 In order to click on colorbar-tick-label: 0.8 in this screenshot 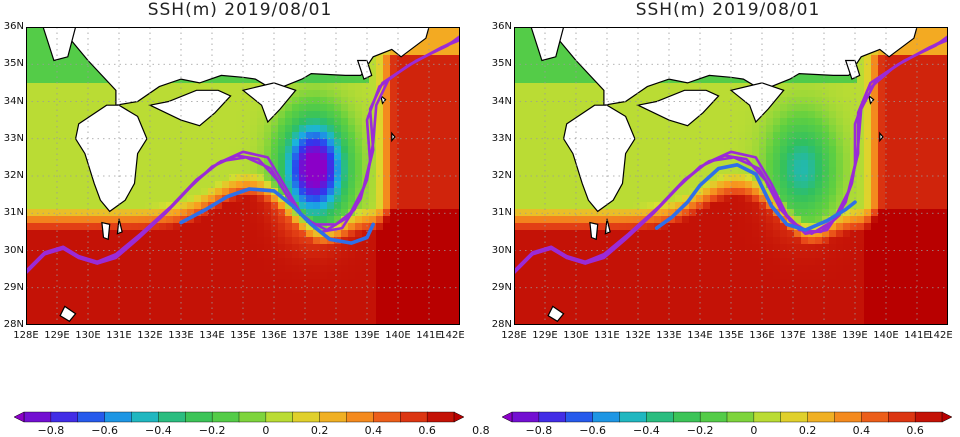, I will do `click(481, 430)`.